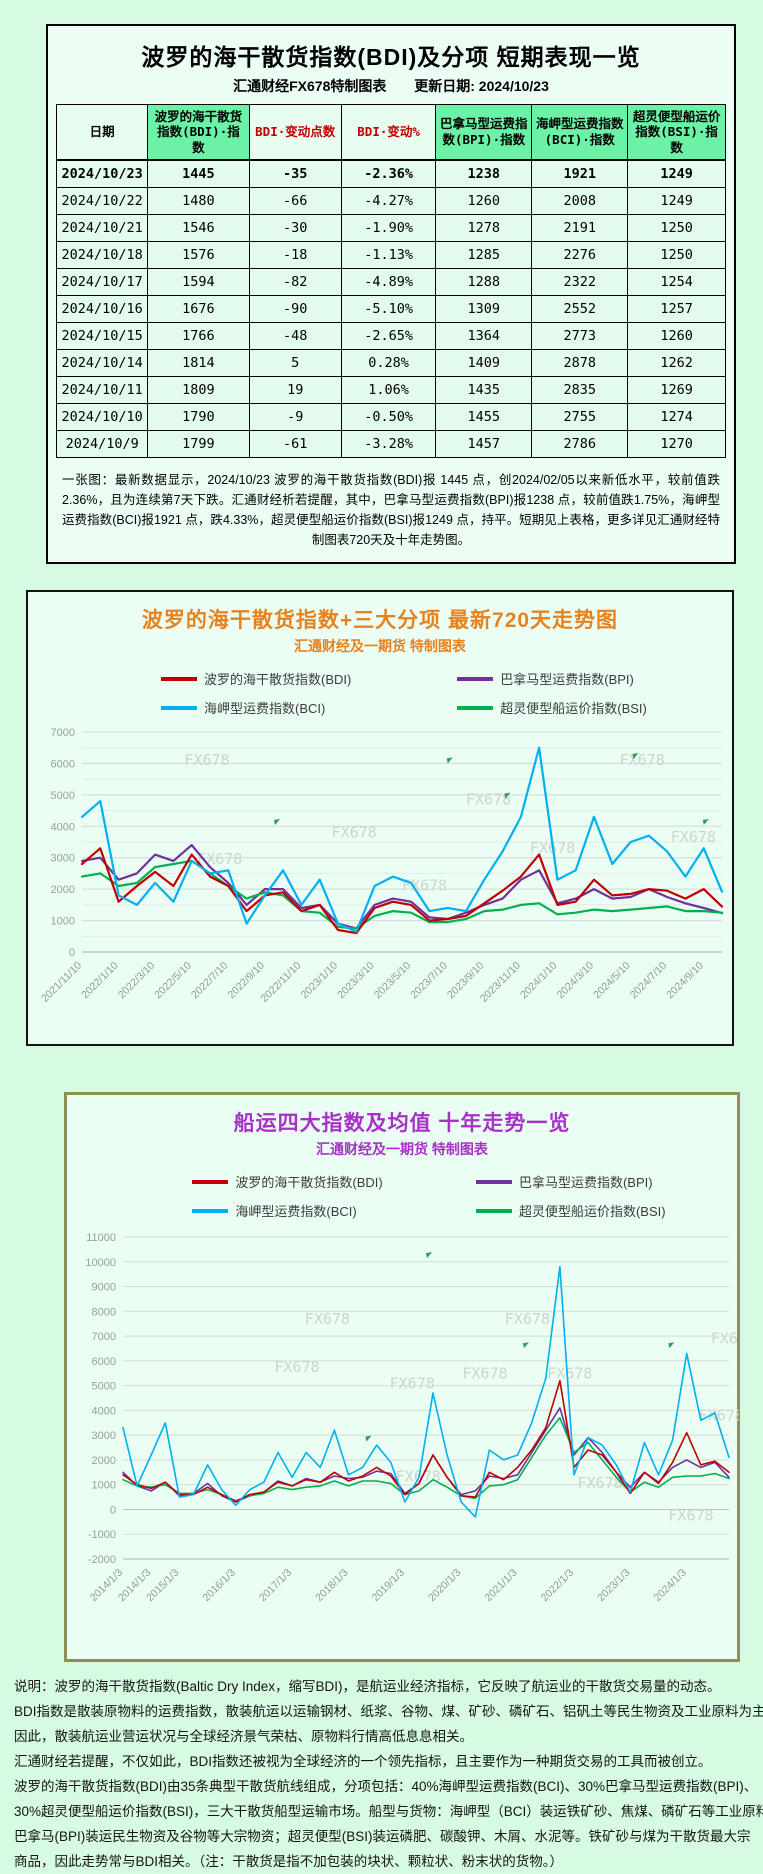 This screenshot has height=1874, width=763. I want to click on x-tick-label: 2022/11/10, so click(280, 982).